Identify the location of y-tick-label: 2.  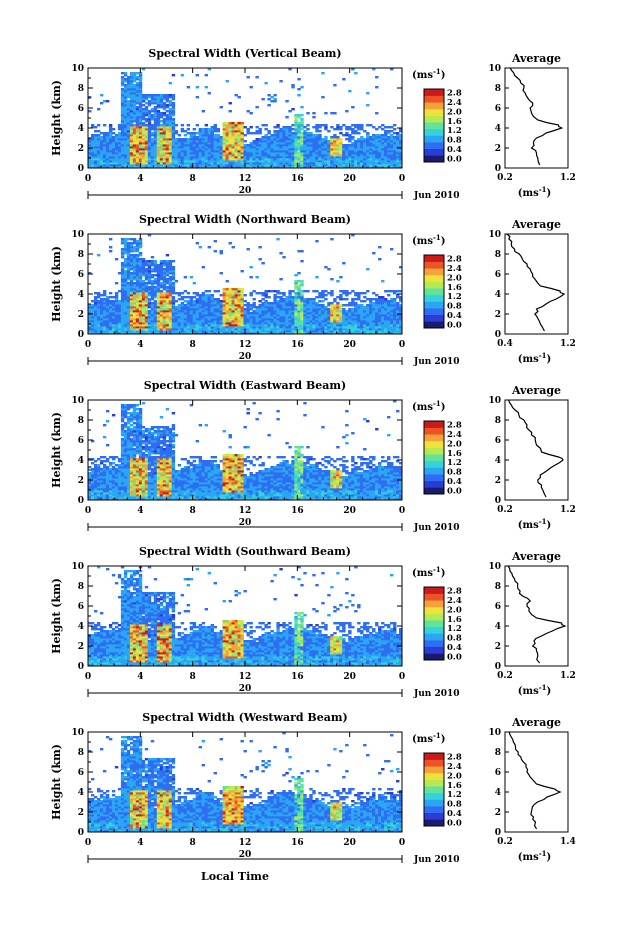
(81, 315).